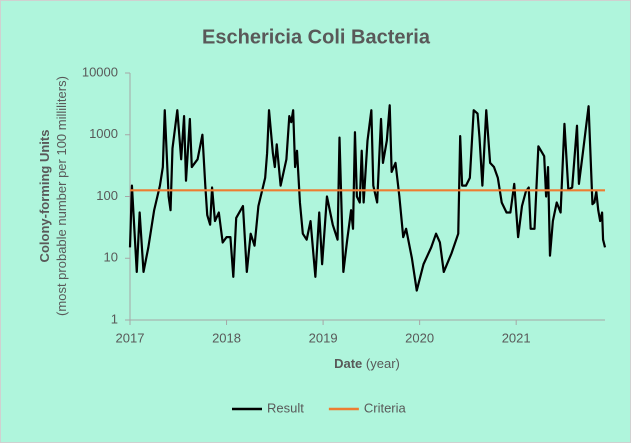 The height and width of the screenshot is (443, 631). I want to click on y-tick-label: 1000, so click(103, 133).